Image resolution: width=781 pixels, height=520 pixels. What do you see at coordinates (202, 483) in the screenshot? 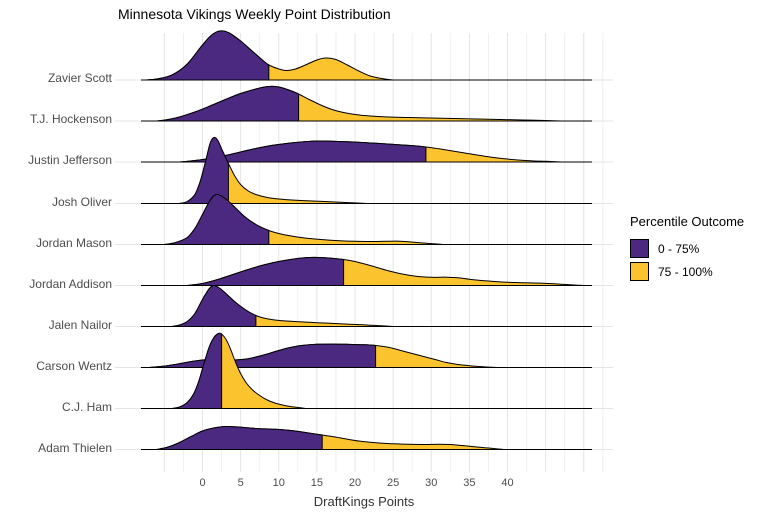
I see `x-axis-tick-label: 0` at bounding box center [202, 483].